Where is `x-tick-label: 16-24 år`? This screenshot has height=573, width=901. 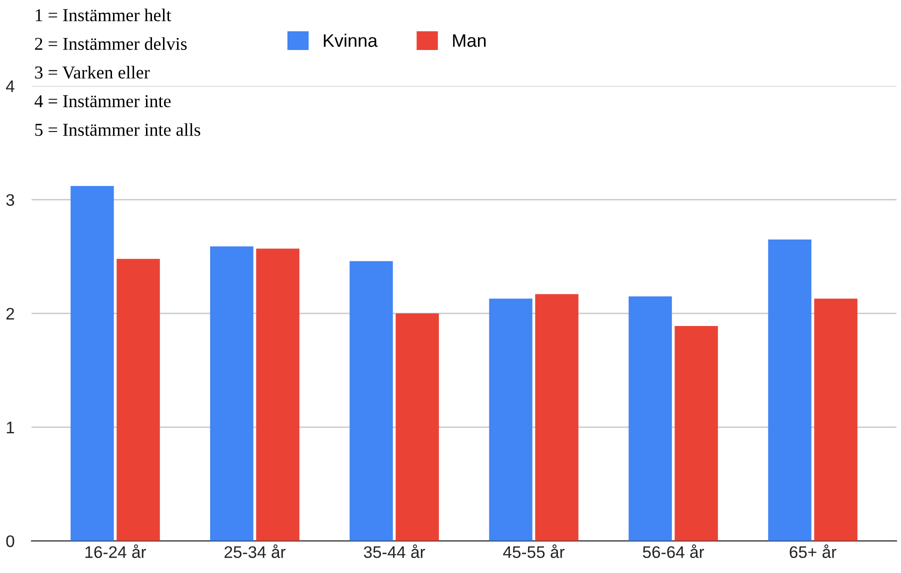
x-tick-label: 16-24 år is located at coordinates (115, 551).